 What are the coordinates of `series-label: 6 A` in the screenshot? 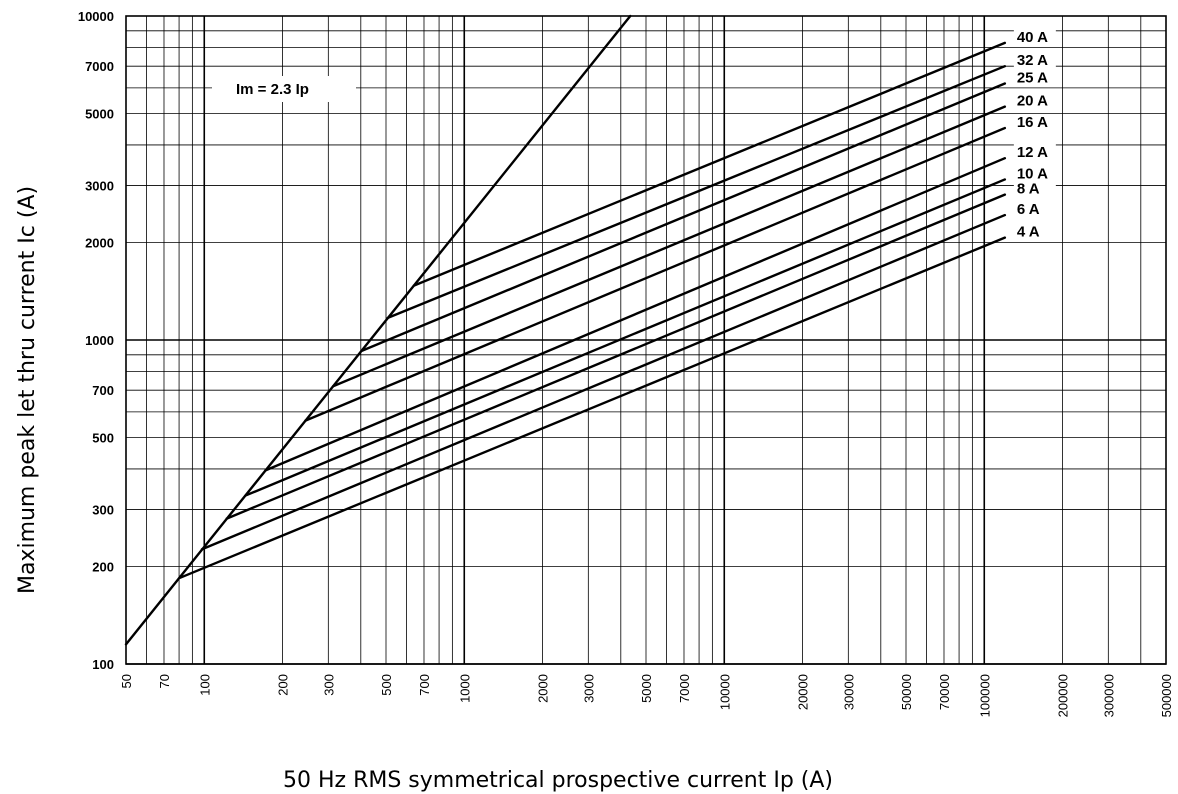 It's located at (1028, 209).